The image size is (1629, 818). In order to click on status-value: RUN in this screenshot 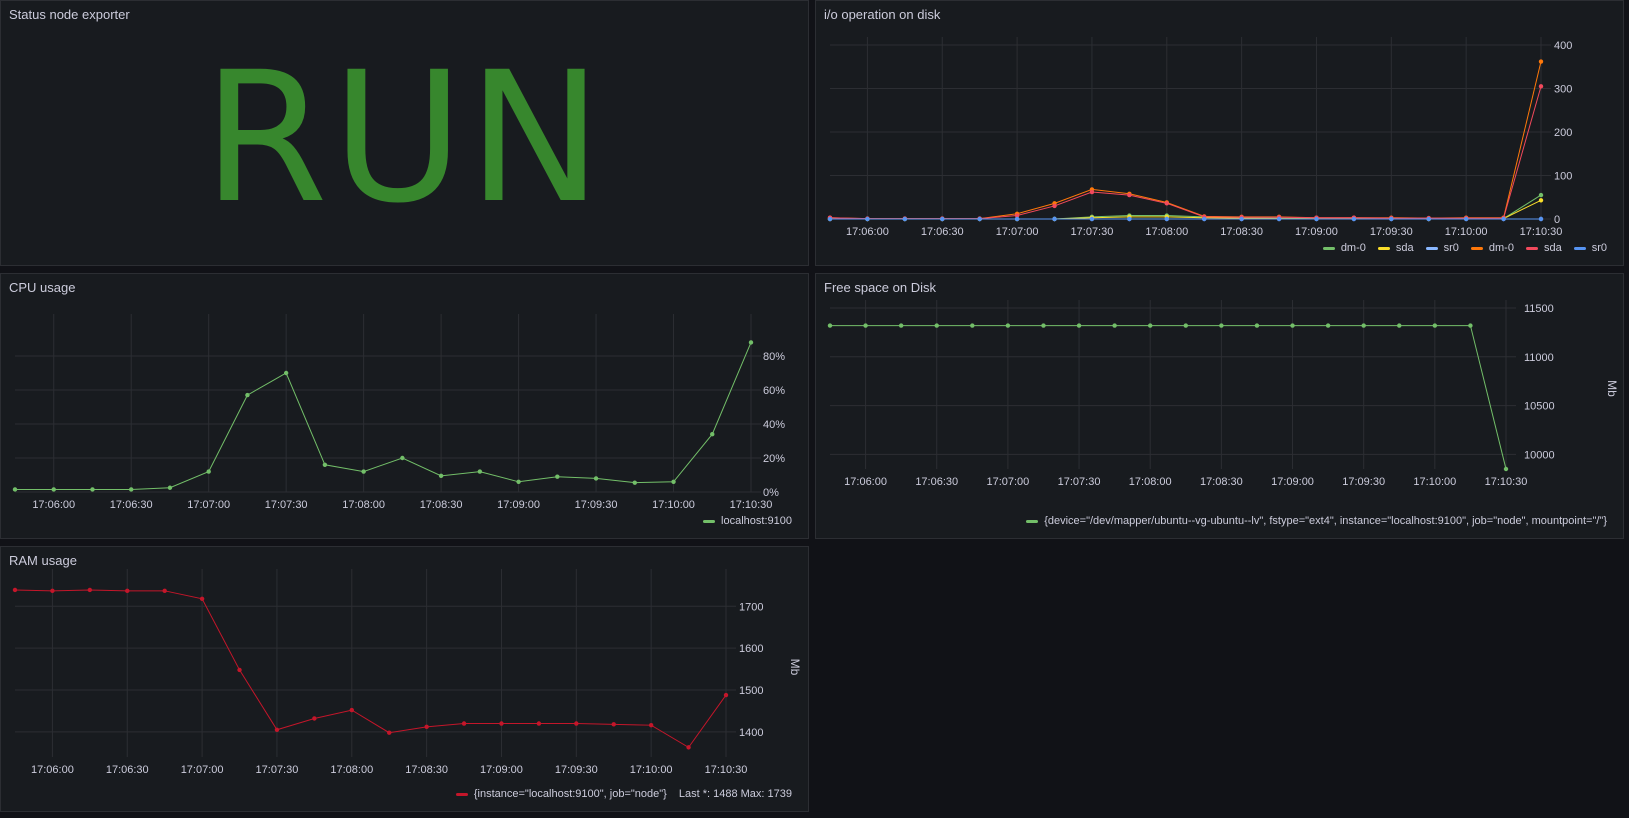, I will do `click(404, 138)`.